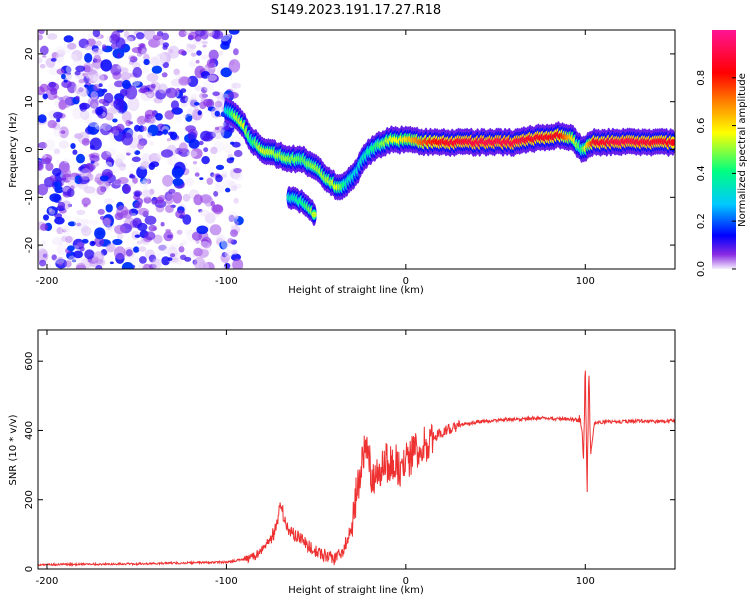 The height and width of the screenshot is (600, 750). Describe the element at coordinates (47, 281) in the screenshot. I see `x-tick-label: -200` at that location.